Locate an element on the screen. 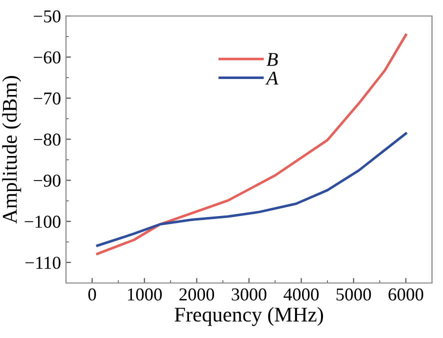 The height and width of the screenshot is (338, 443). y-tick-label: −100 is located at coordinates (42, 222).